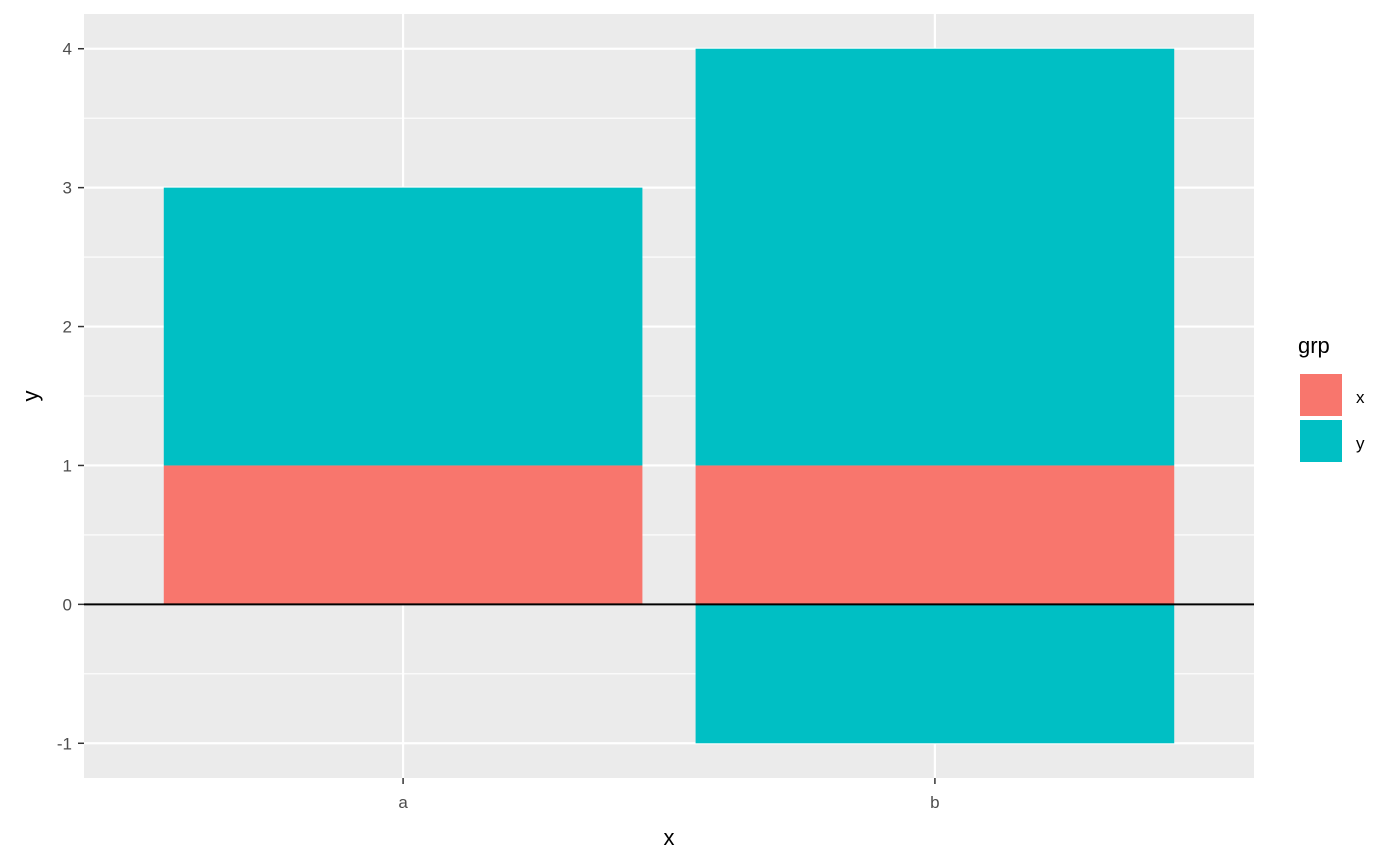 This screenshot has width=1400, height=866. I want to click on x-tick-label: b, so click(934, 802).